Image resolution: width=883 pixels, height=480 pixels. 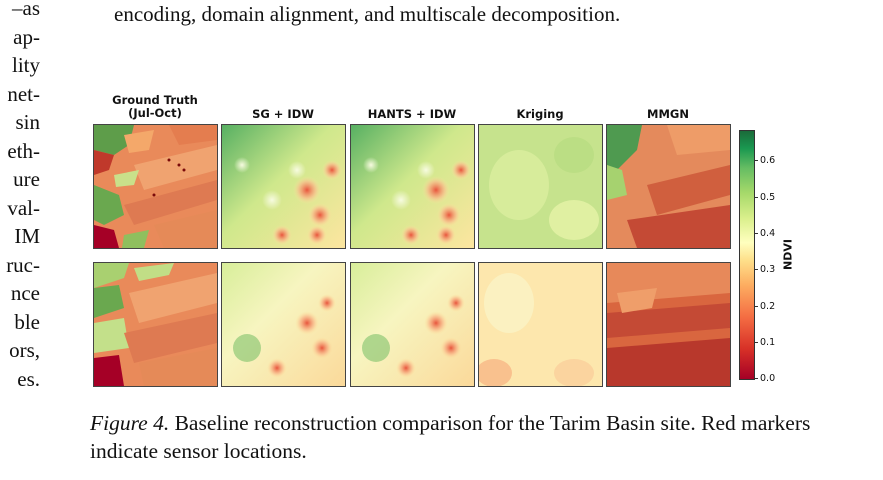 What do you see at coordinates (768, 269) in the screenshot?
I see `colorbar-tick-label: 0.3` at bounding box center [768, 269].